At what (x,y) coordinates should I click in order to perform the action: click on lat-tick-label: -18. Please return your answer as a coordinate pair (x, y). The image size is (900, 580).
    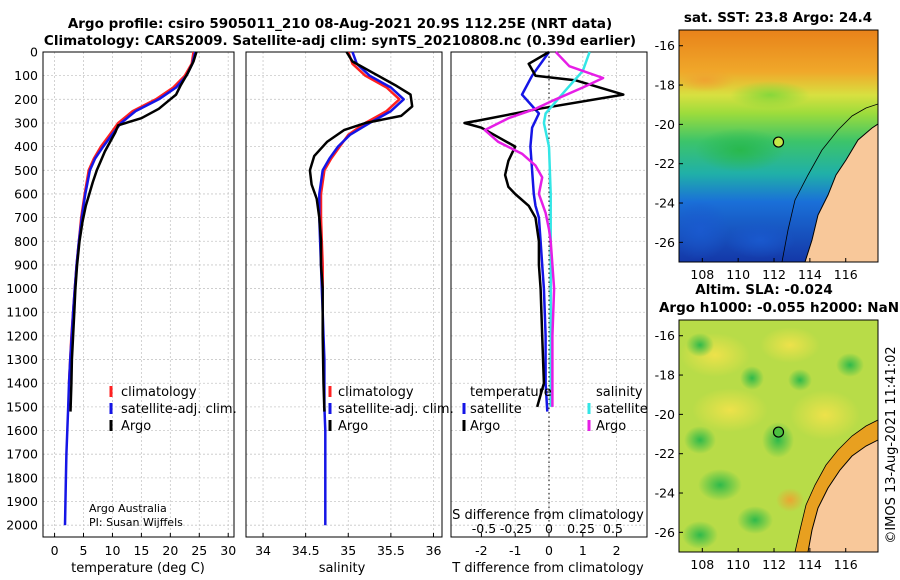
    Looking at the image, I should click on (665, 375).